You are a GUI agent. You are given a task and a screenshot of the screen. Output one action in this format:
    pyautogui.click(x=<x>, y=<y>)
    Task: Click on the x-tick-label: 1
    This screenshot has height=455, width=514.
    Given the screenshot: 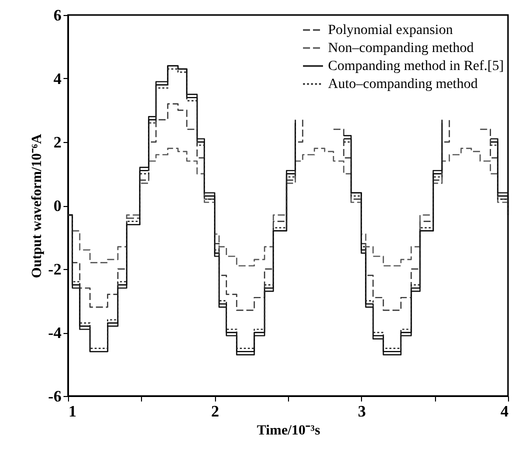 What is the action you would take?
    pyautogui.click(x=72, y=412)
    